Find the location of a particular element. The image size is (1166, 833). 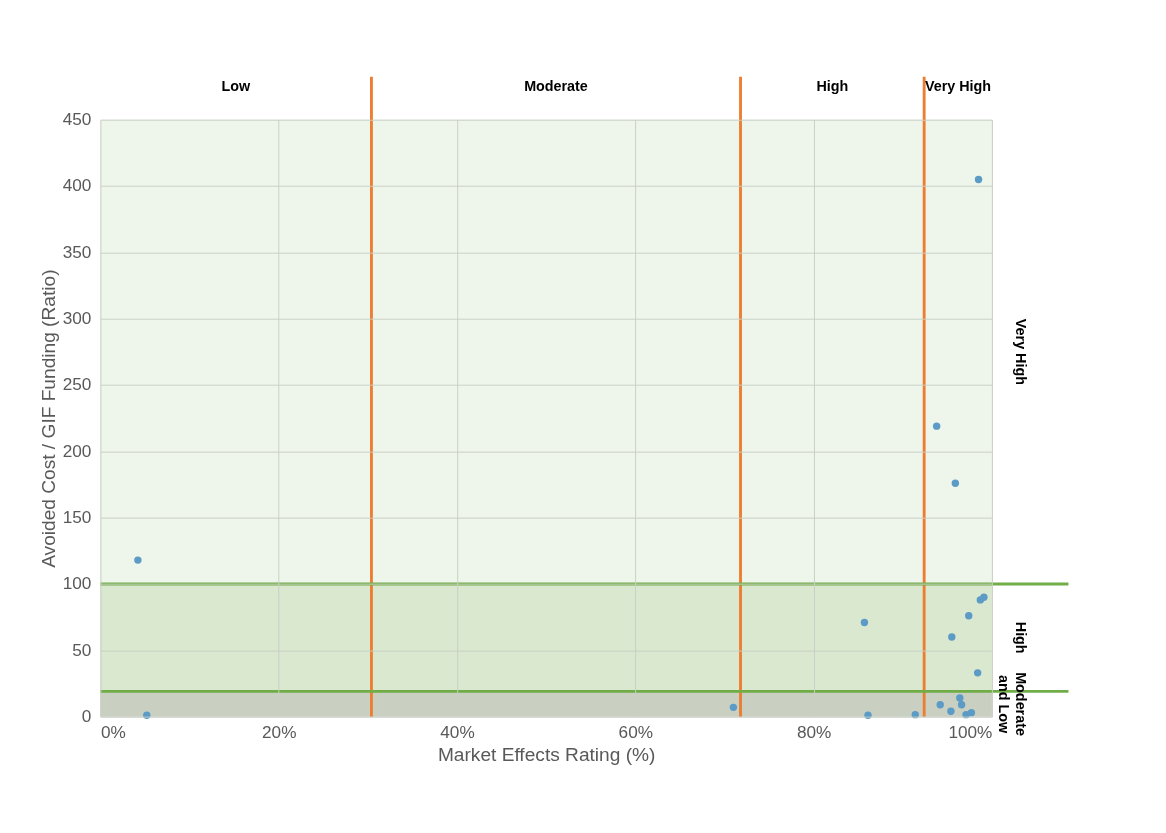

y-tick-label: 200 is located at coordinates (77, 450).